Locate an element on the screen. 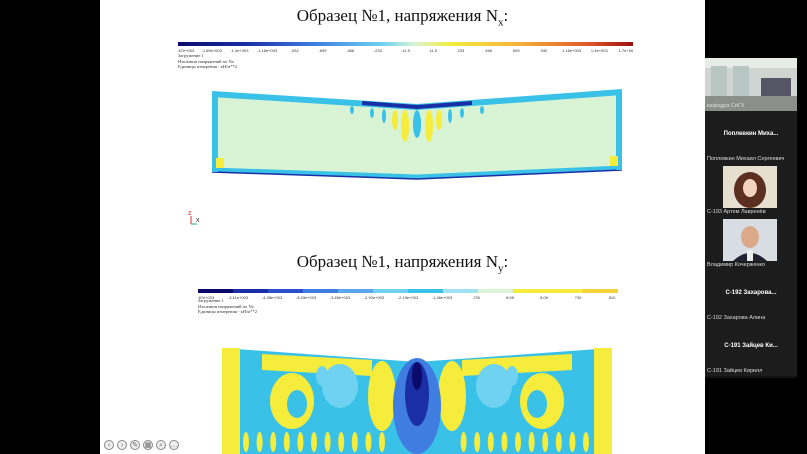 This screenshot has width=807, height=454. legend-tick-label: -1.65e+003 is located at coordinates (212, 50).